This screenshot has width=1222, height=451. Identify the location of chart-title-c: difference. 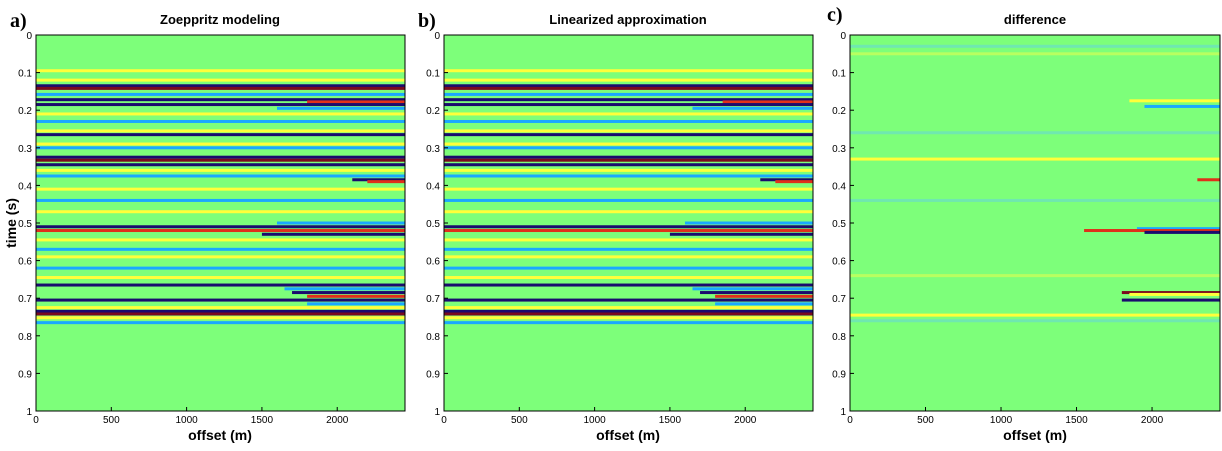
(1035, 19).